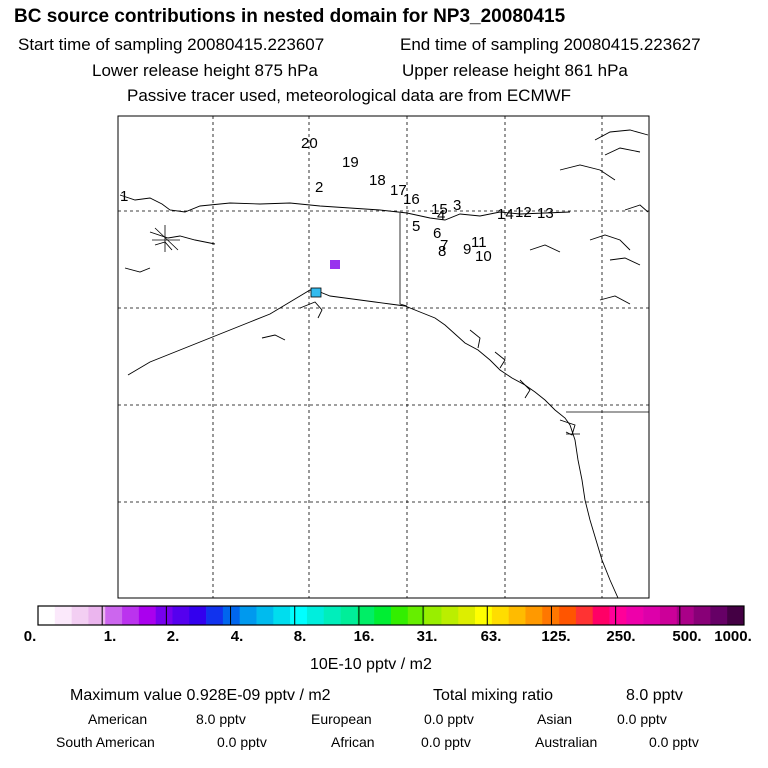 The height and width of the screenshot is (768, 768). What do you see at coordinates (377, 180) in the screenshot?
I see `traj-label-18: 18` at bounding box center [377, 180].